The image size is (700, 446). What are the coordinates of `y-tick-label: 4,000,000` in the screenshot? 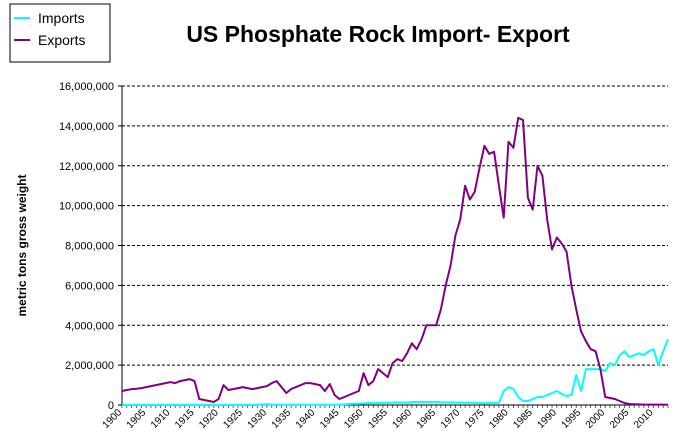 It's located at (89, 326).